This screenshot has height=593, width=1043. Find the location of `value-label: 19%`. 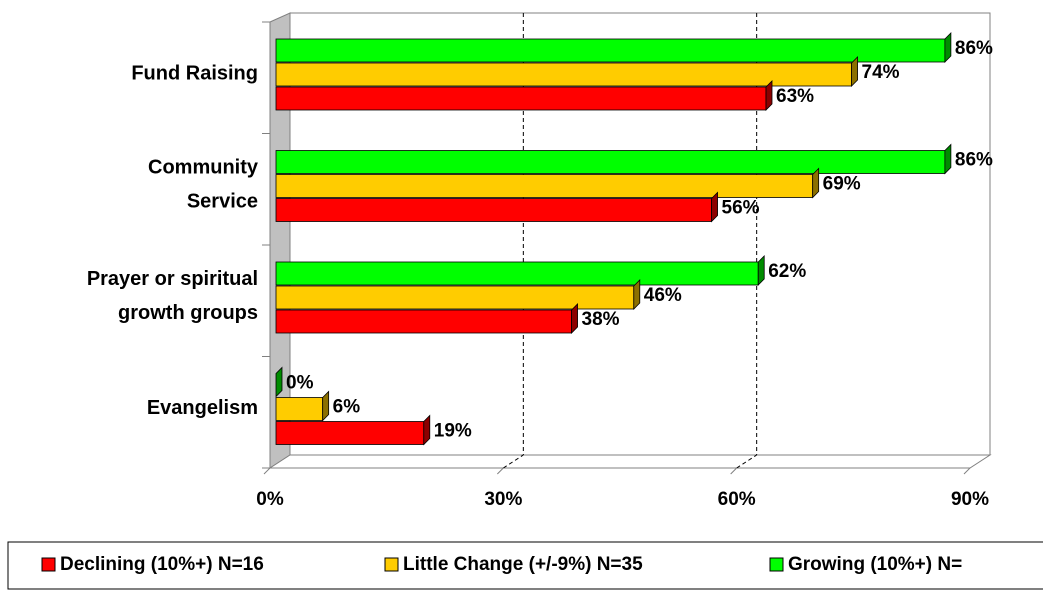

value-label: 19% is located at coordinates (453, 431).